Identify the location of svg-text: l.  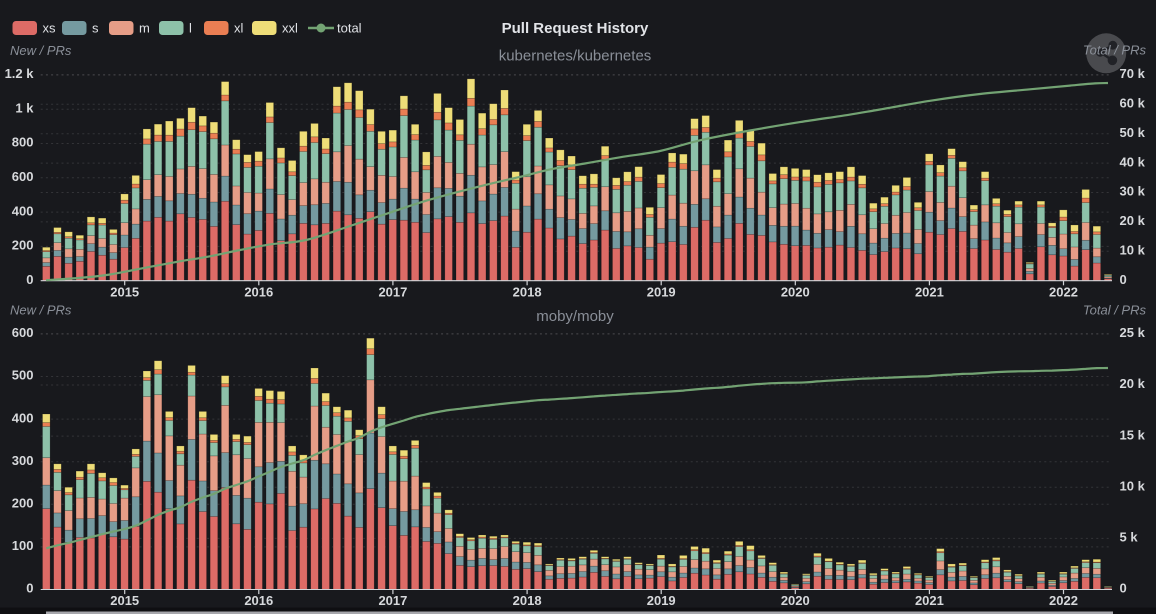
(190, 28).